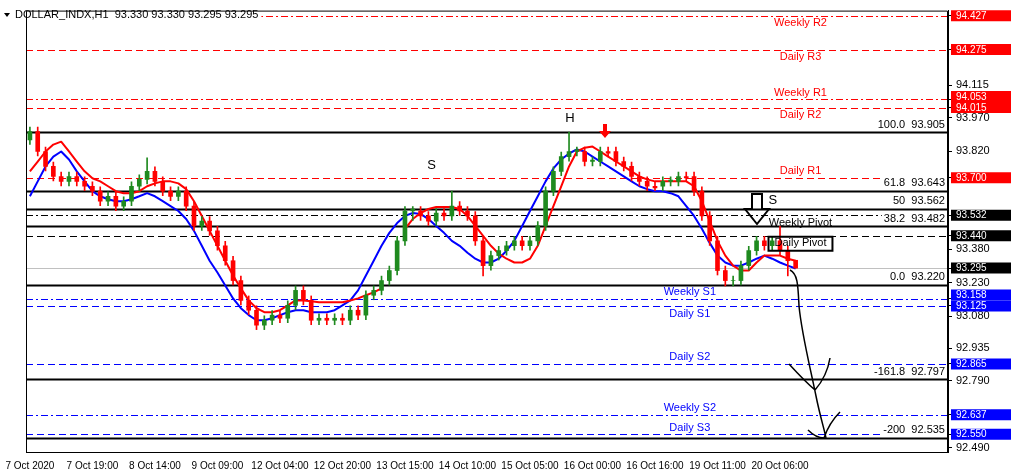 The image size is (1014, 474). I want to click on x-tick-label: 20 Oct 06:00, so click(780, 465).